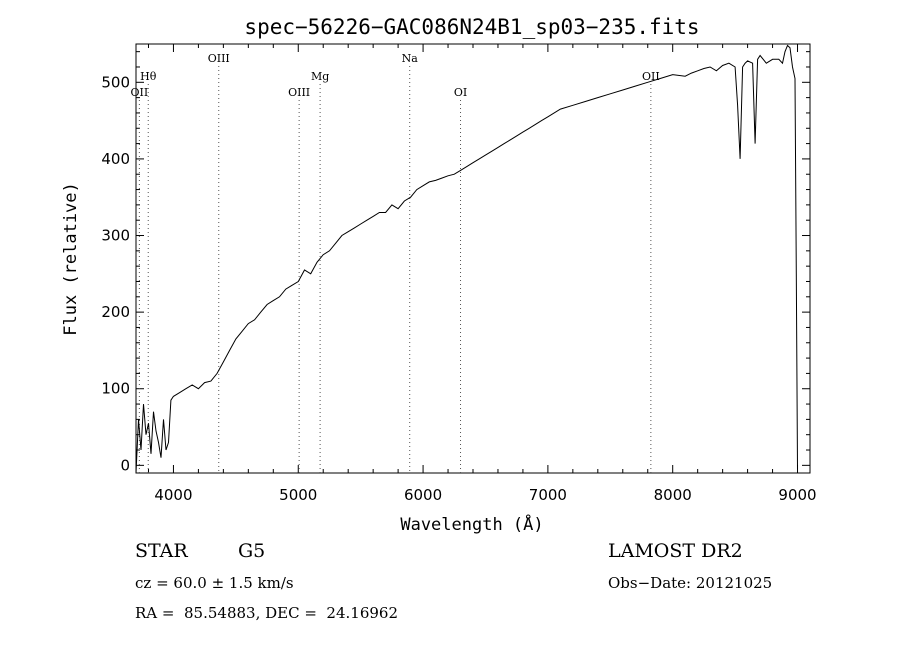 Image resolution: width=900 pixels, height=650 pixels. I want to click on spectral-line-label: Hθ, so click(148, 76).